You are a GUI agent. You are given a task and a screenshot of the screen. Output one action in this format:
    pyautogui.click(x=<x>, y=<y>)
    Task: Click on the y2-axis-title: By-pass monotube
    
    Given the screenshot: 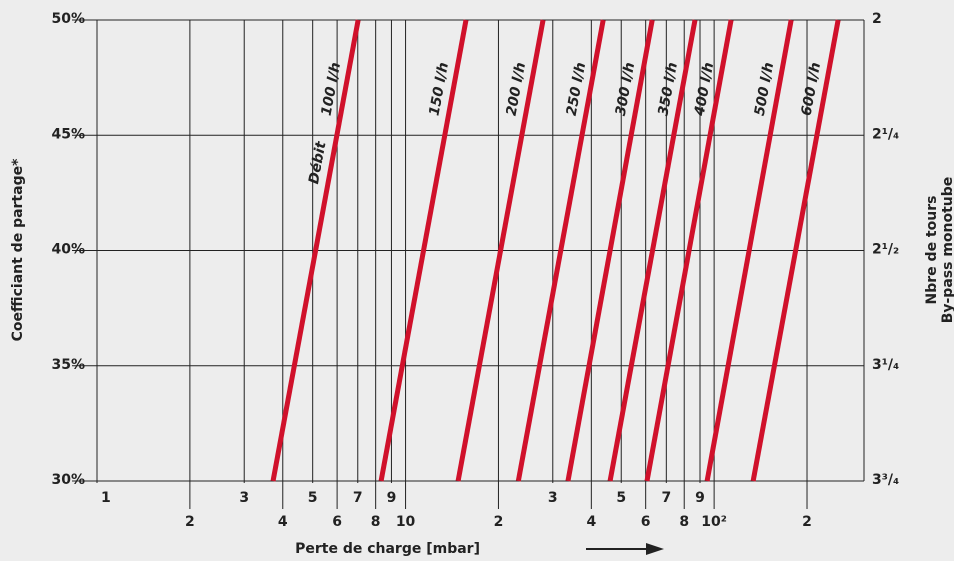 What is the action you would take?
    pyautogui.click(x=947, y=250)
    